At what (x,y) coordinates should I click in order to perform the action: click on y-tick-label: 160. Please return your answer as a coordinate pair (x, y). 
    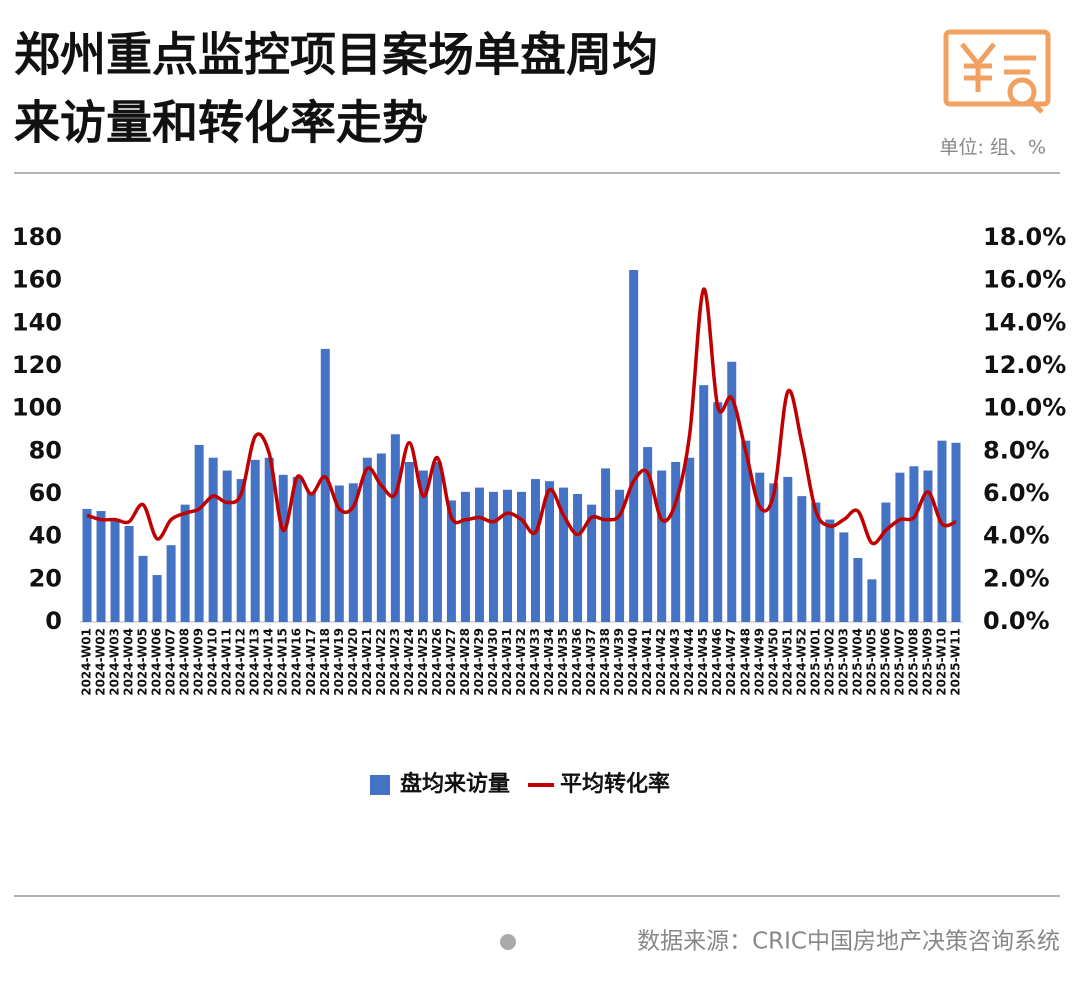
    Looking at the image, I should click on (37, 280).